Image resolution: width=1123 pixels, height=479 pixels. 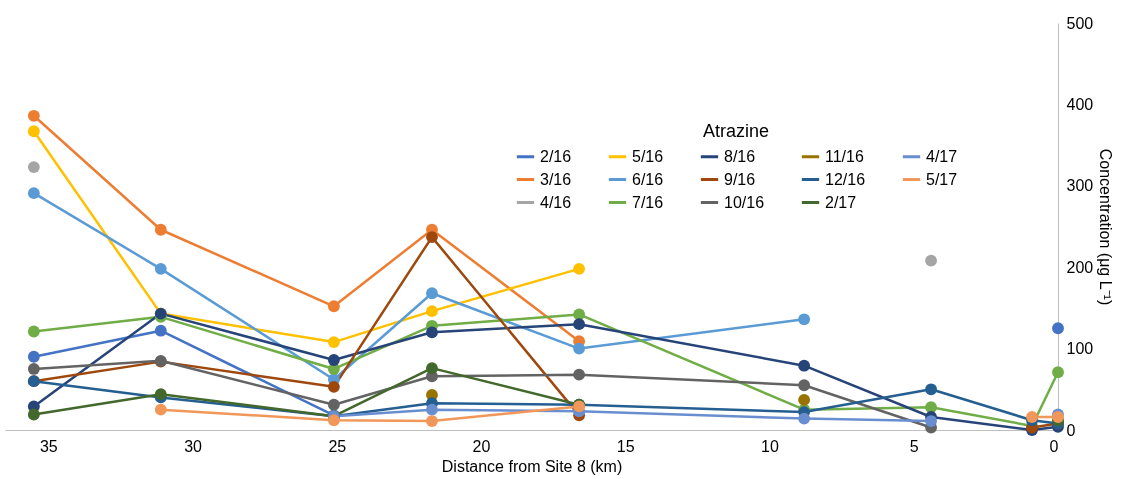 What do you see at coordinates (841, 202) in the screenshot?
I see `legend-label: 2/17` at bounding box center [841, 202].